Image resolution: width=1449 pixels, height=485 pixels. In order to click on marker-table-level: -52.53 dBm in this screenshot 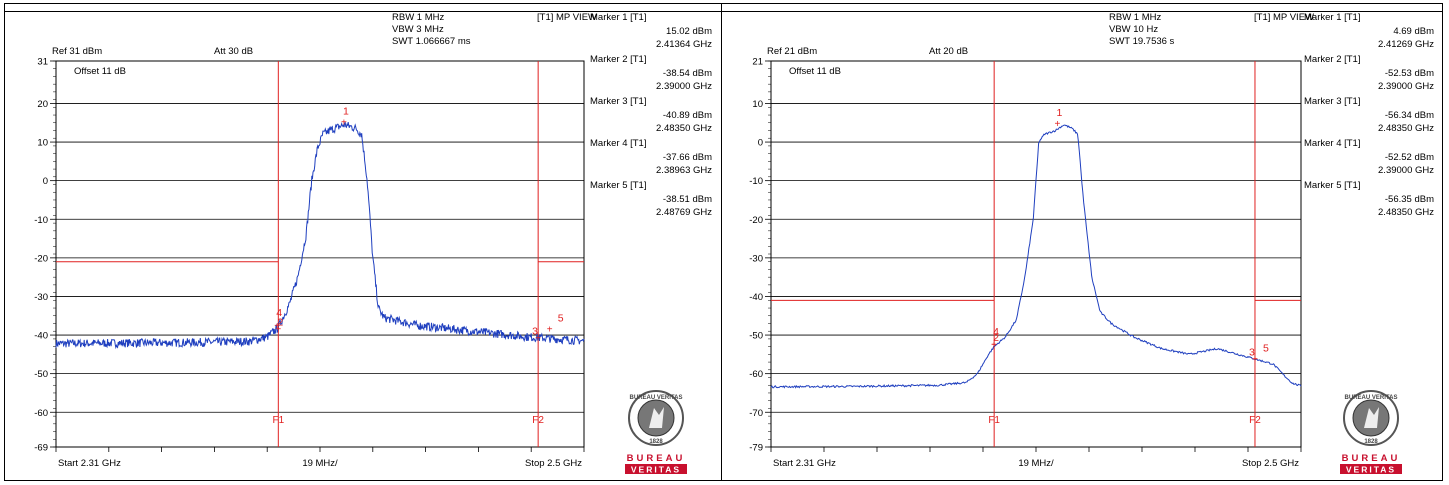, I will do `click(1409, 73)`.